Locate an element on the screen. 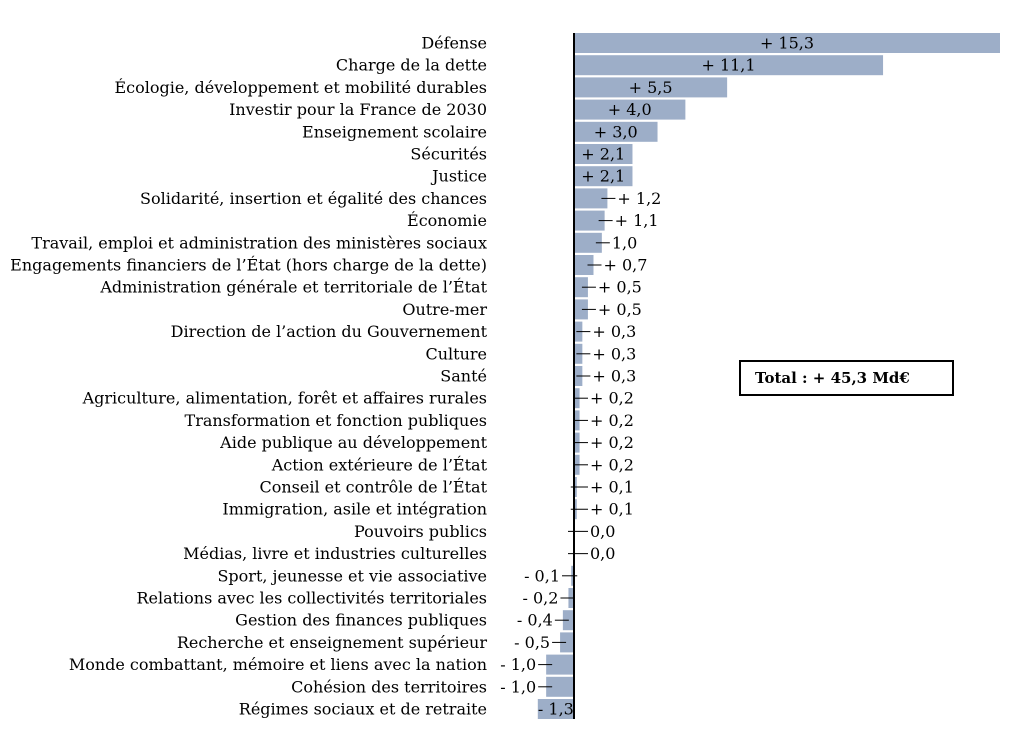 The height and width of the screenshot is (753, 1015). category-label: Médias, livre et industries culturelles is located at coordinates (335, 553).